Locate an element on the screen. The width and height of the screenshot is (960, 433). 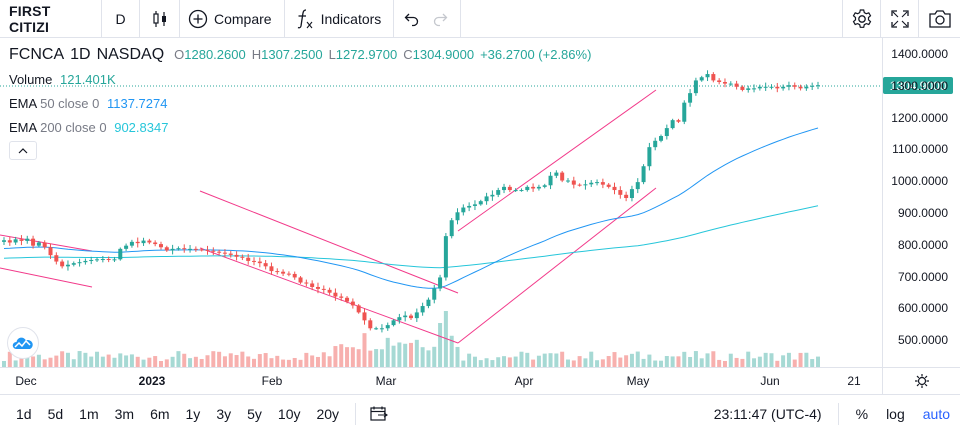
range-button-1m: 1m is located at coordinates (89, 414).